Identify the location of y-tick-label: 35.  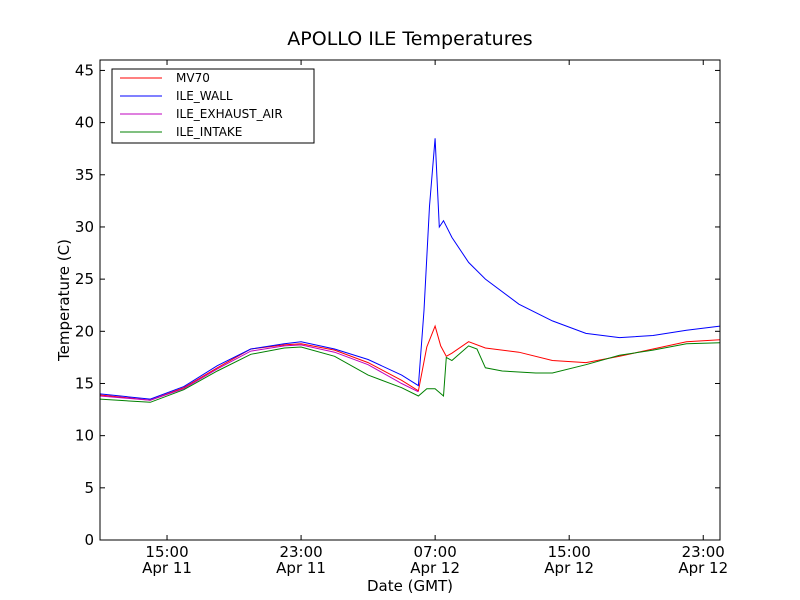
(84, 175).